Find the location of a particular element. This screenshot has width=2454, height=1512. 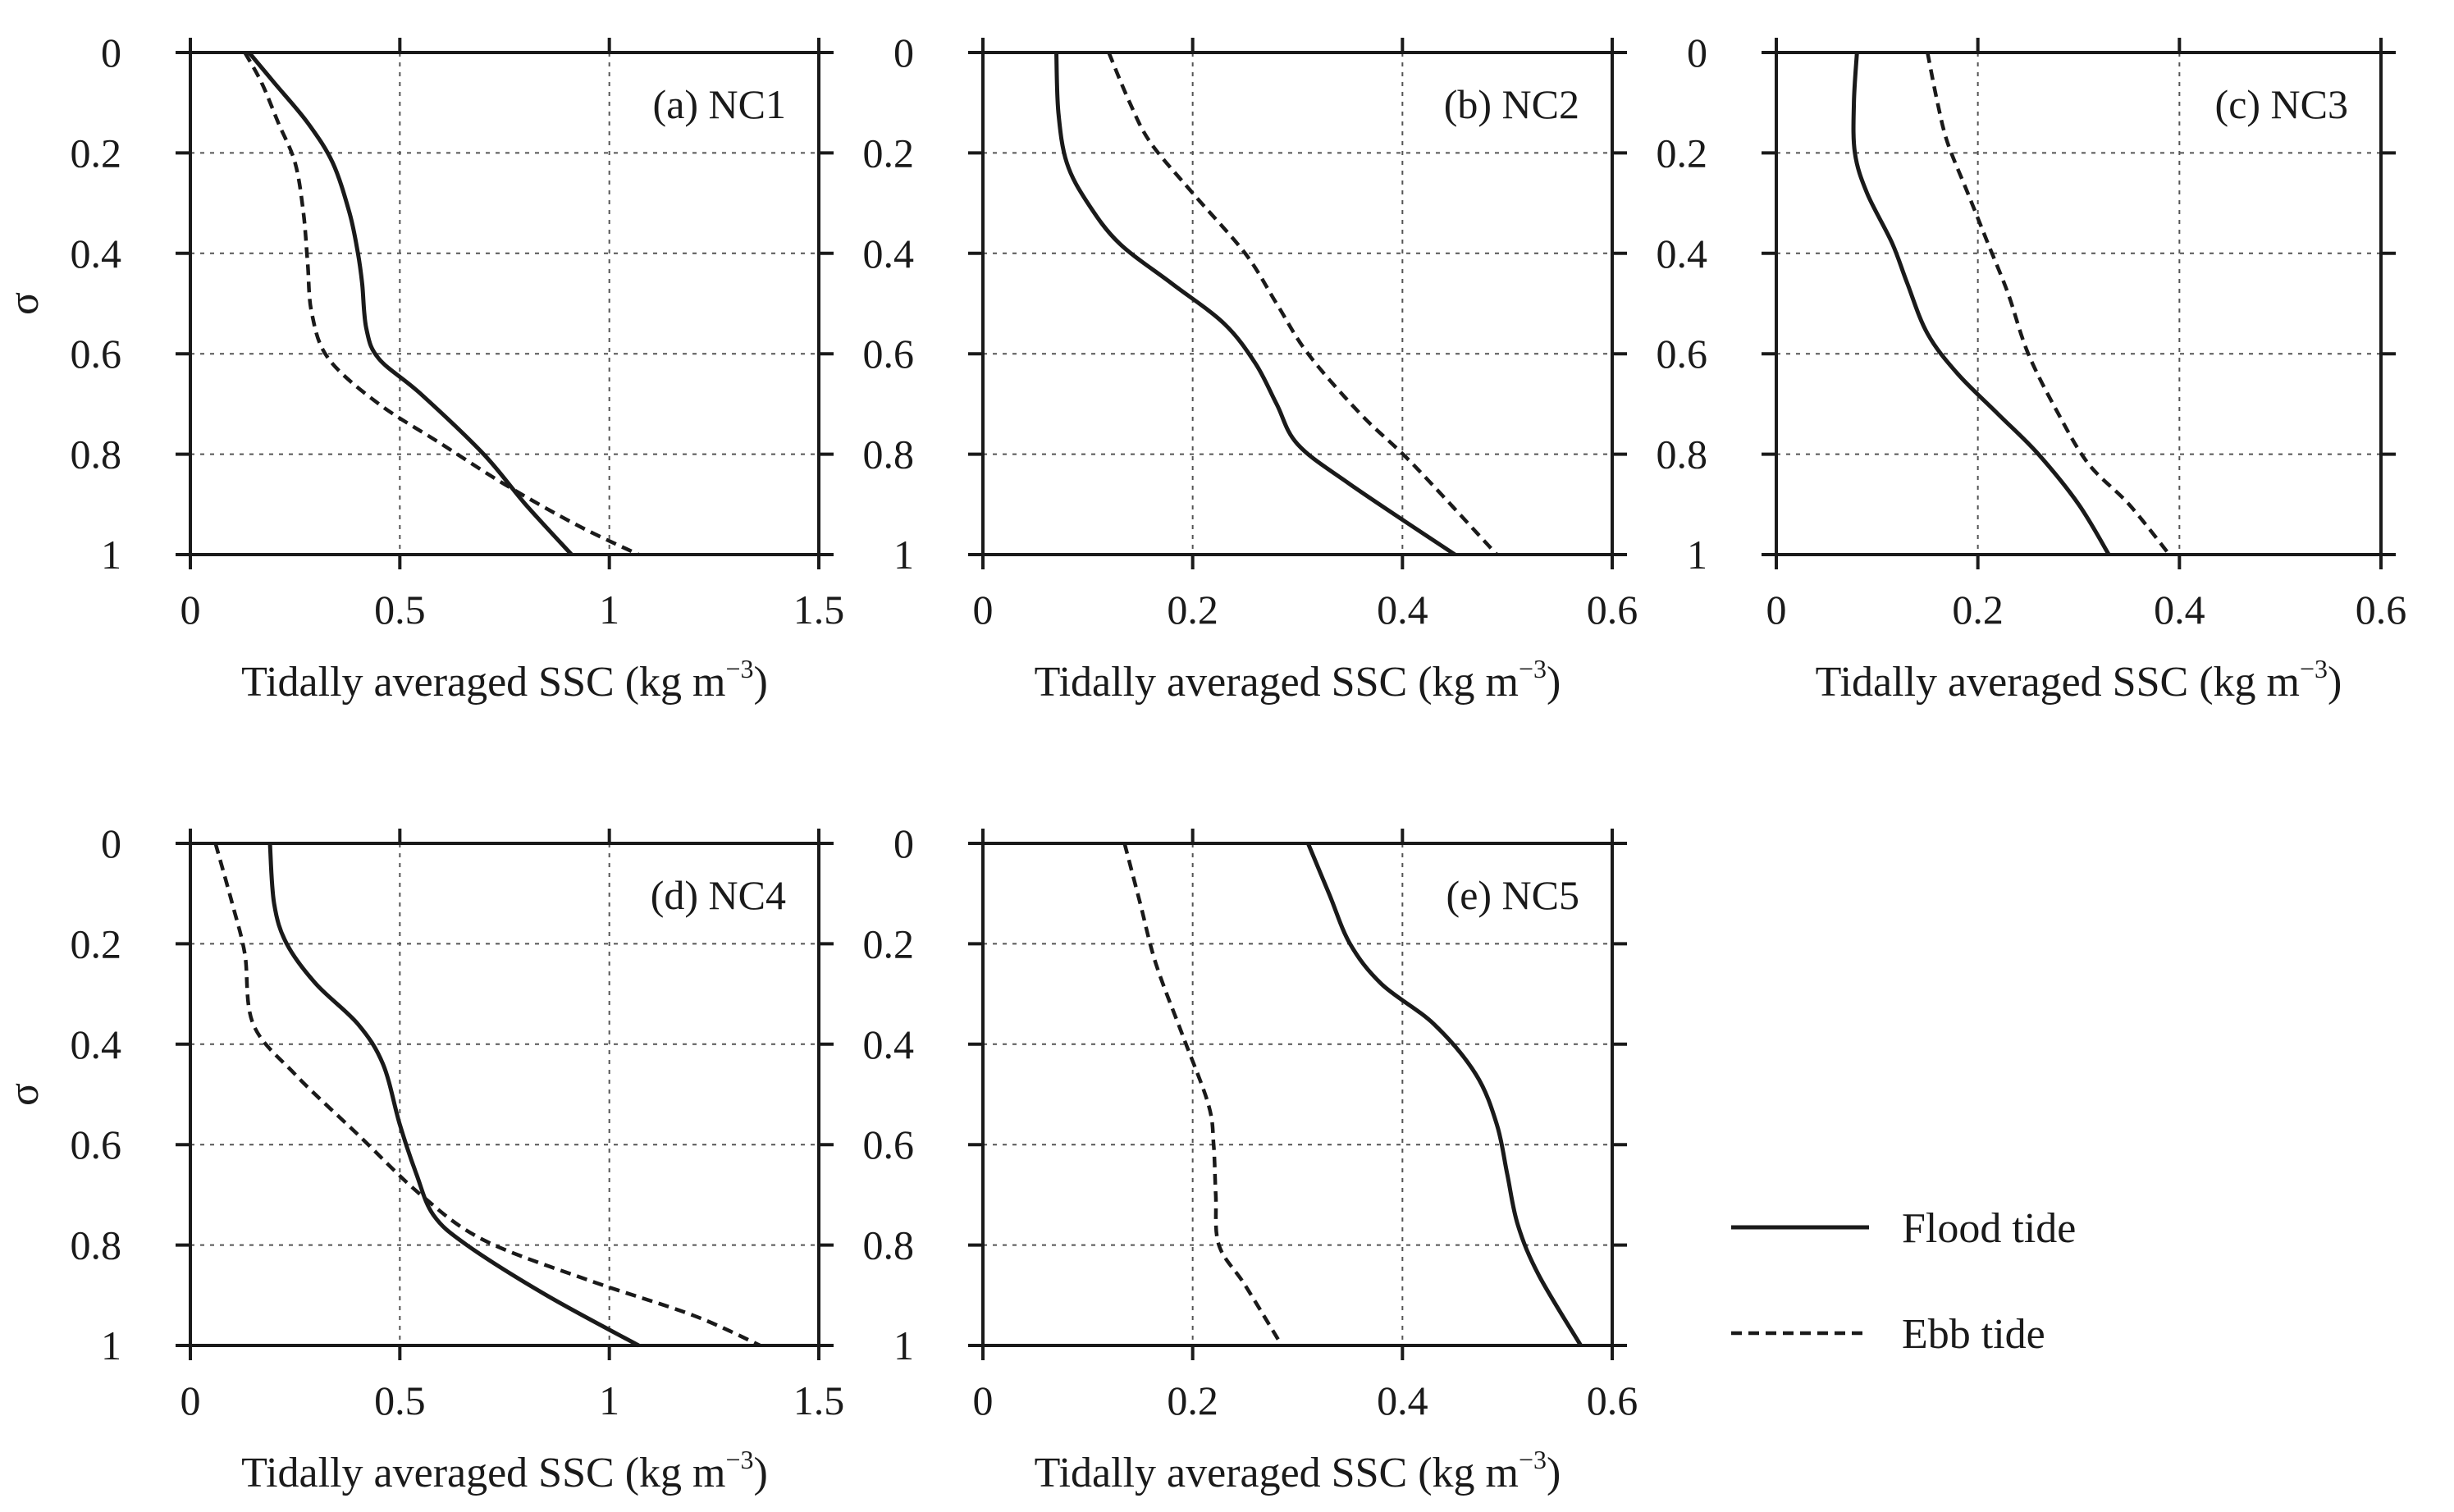

panel-label: (c) NC3 is located at coordinates (2281, 104).